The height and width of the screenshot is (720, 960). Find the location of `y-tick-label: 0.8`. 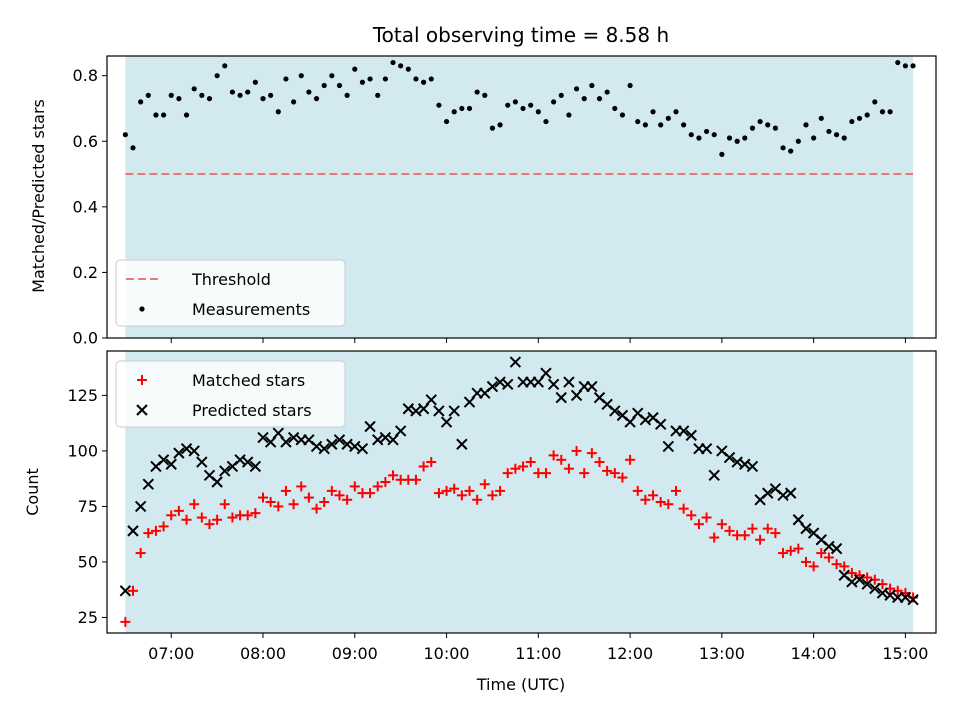

y-tick-label: 0.8 is located at coordinates (85, 75).